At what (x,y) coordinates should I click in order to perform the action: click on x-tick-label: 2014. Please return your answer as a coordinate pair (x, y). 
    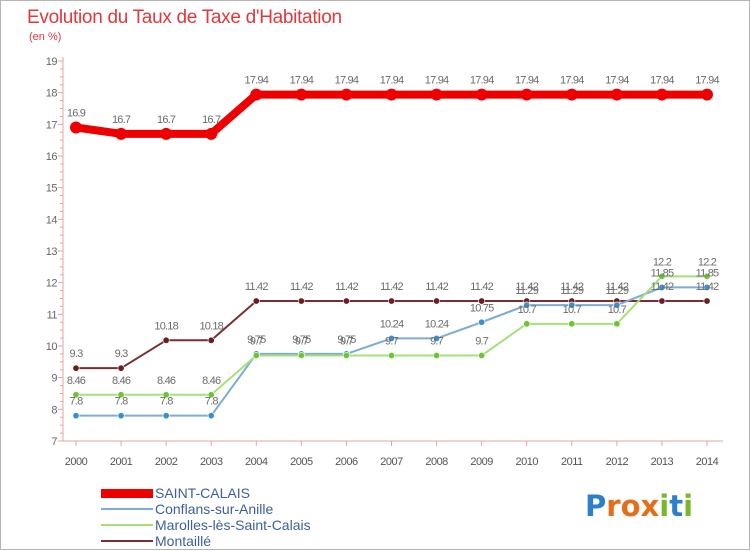
    Looking at the image, I should click on (707, 462).